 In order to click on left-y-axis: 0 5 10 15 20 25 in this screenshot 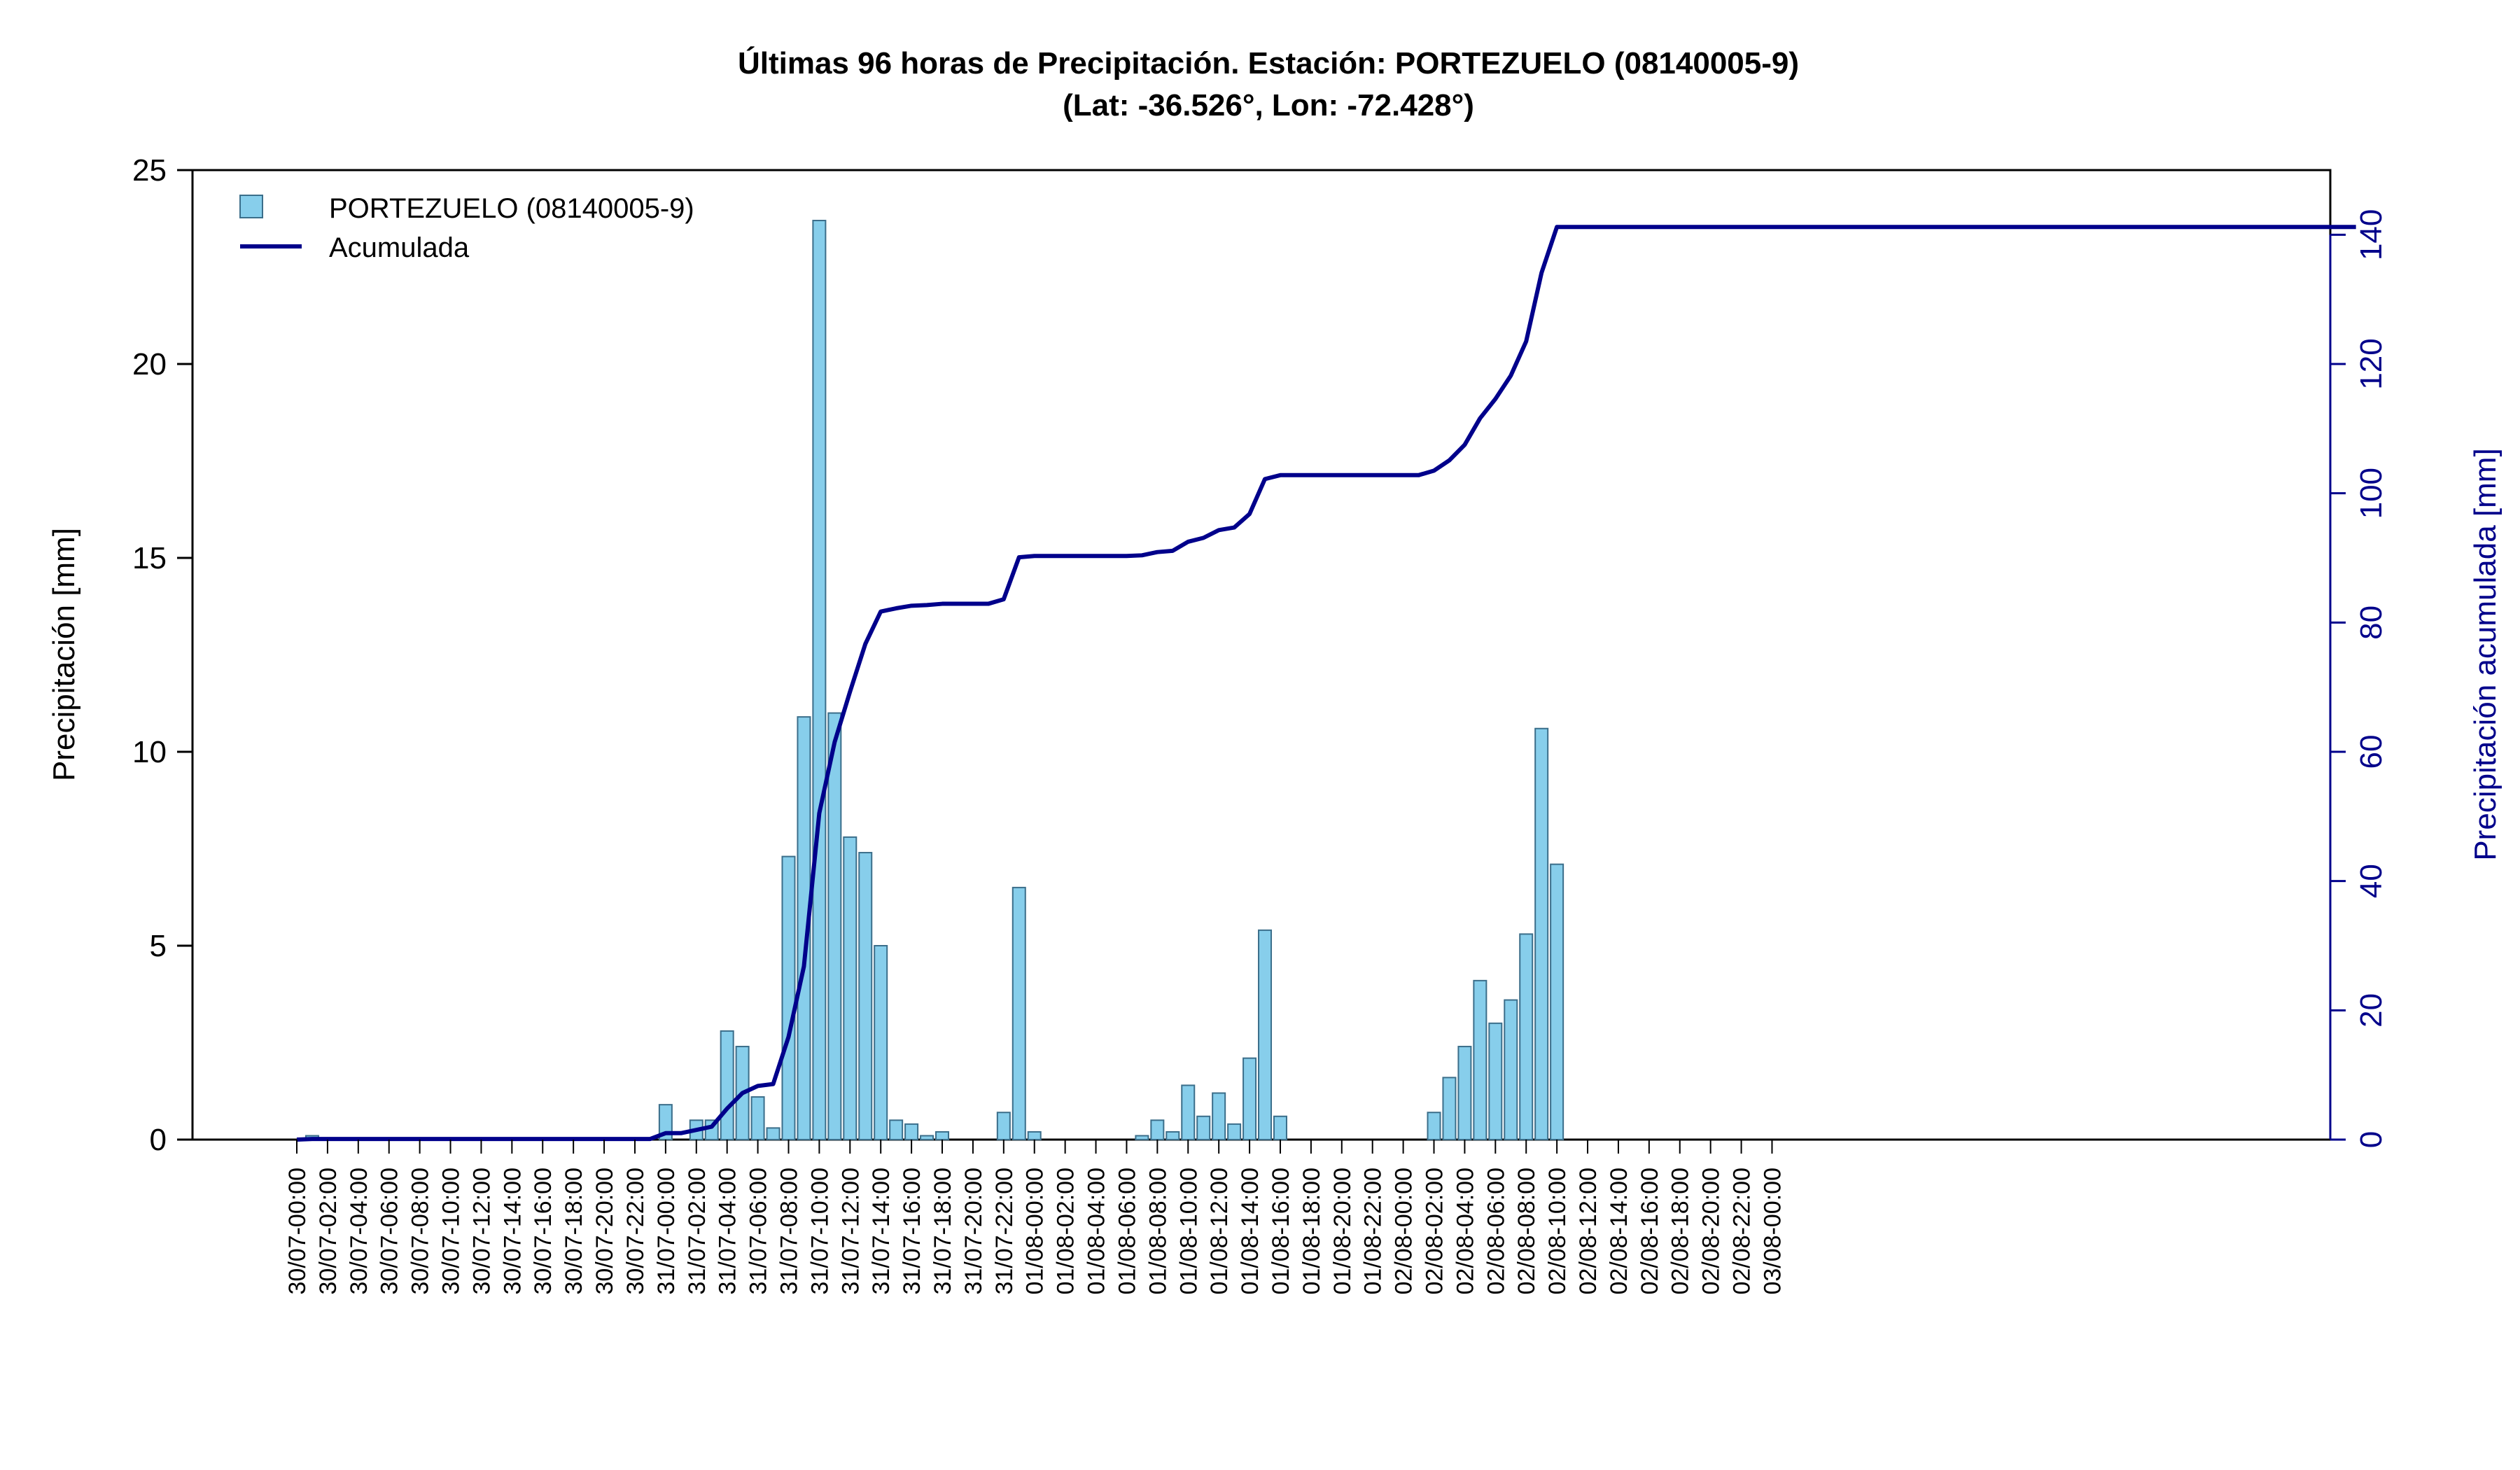, I will do `click(163, 655)`.